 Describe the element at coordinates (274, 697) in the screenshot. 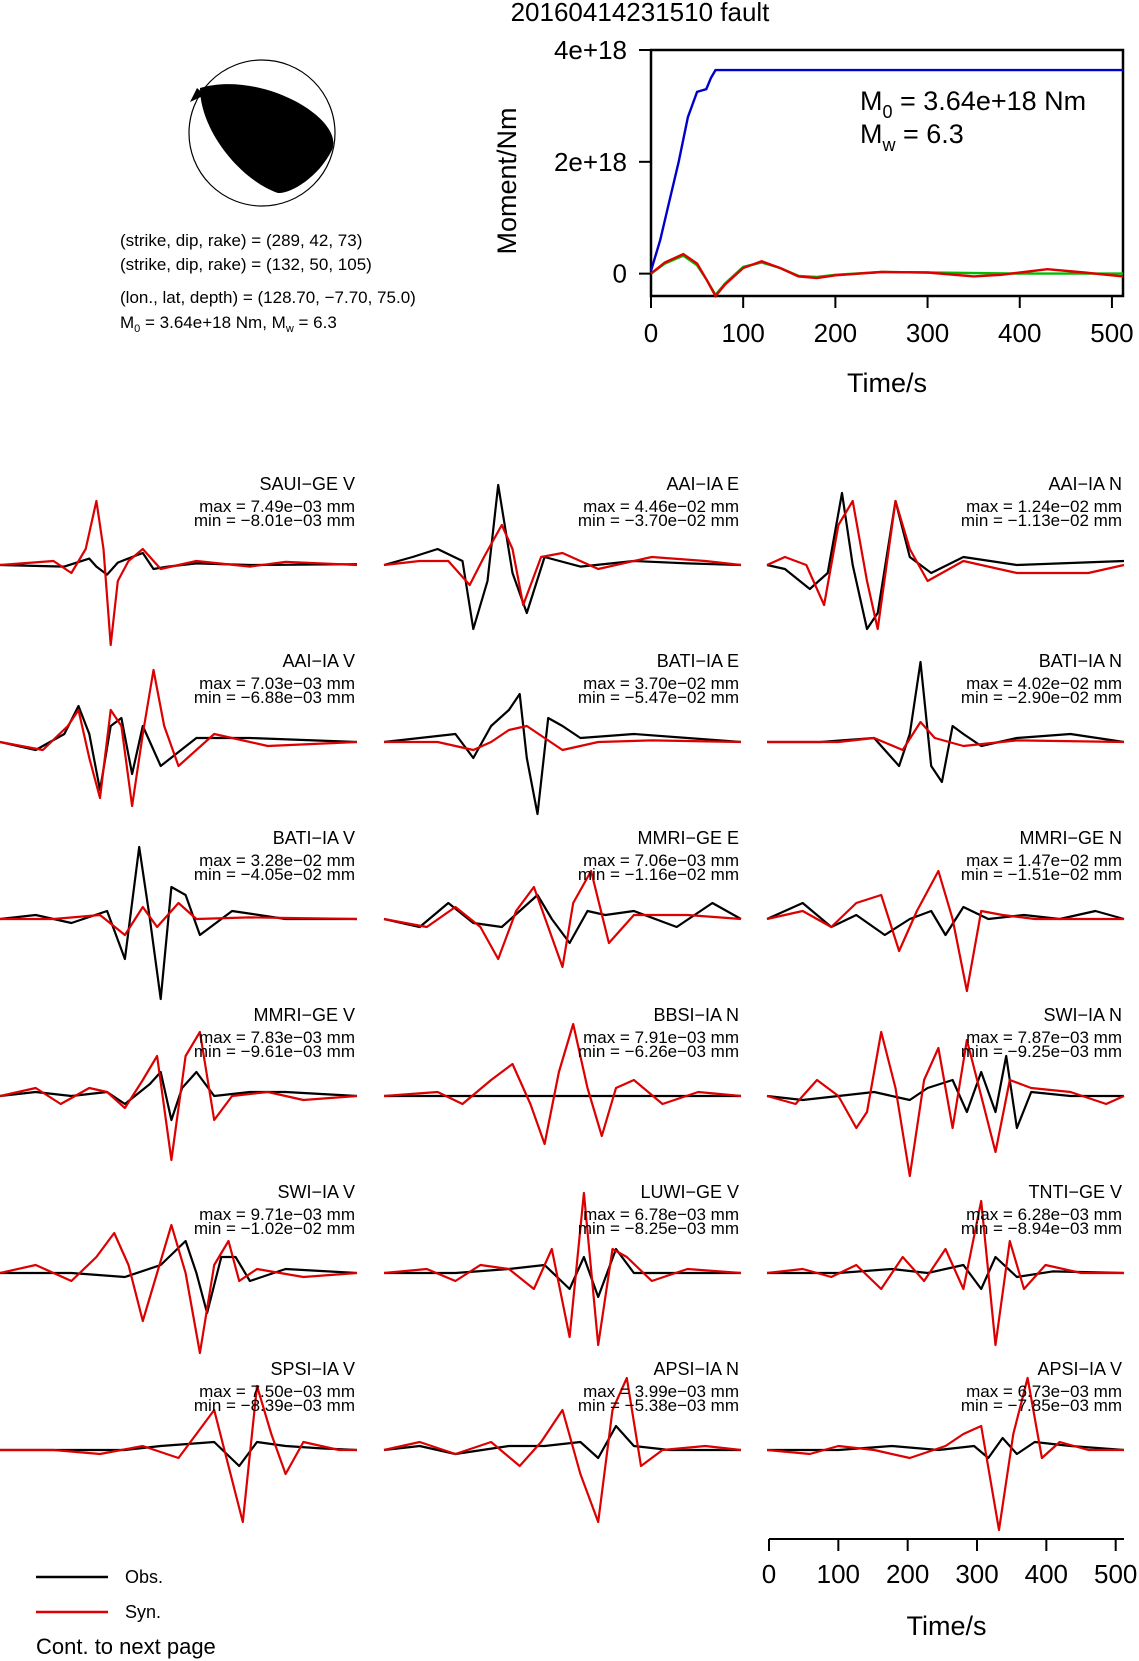

I see `min-amplitude: min = −6.88e−03 mm` at that location.